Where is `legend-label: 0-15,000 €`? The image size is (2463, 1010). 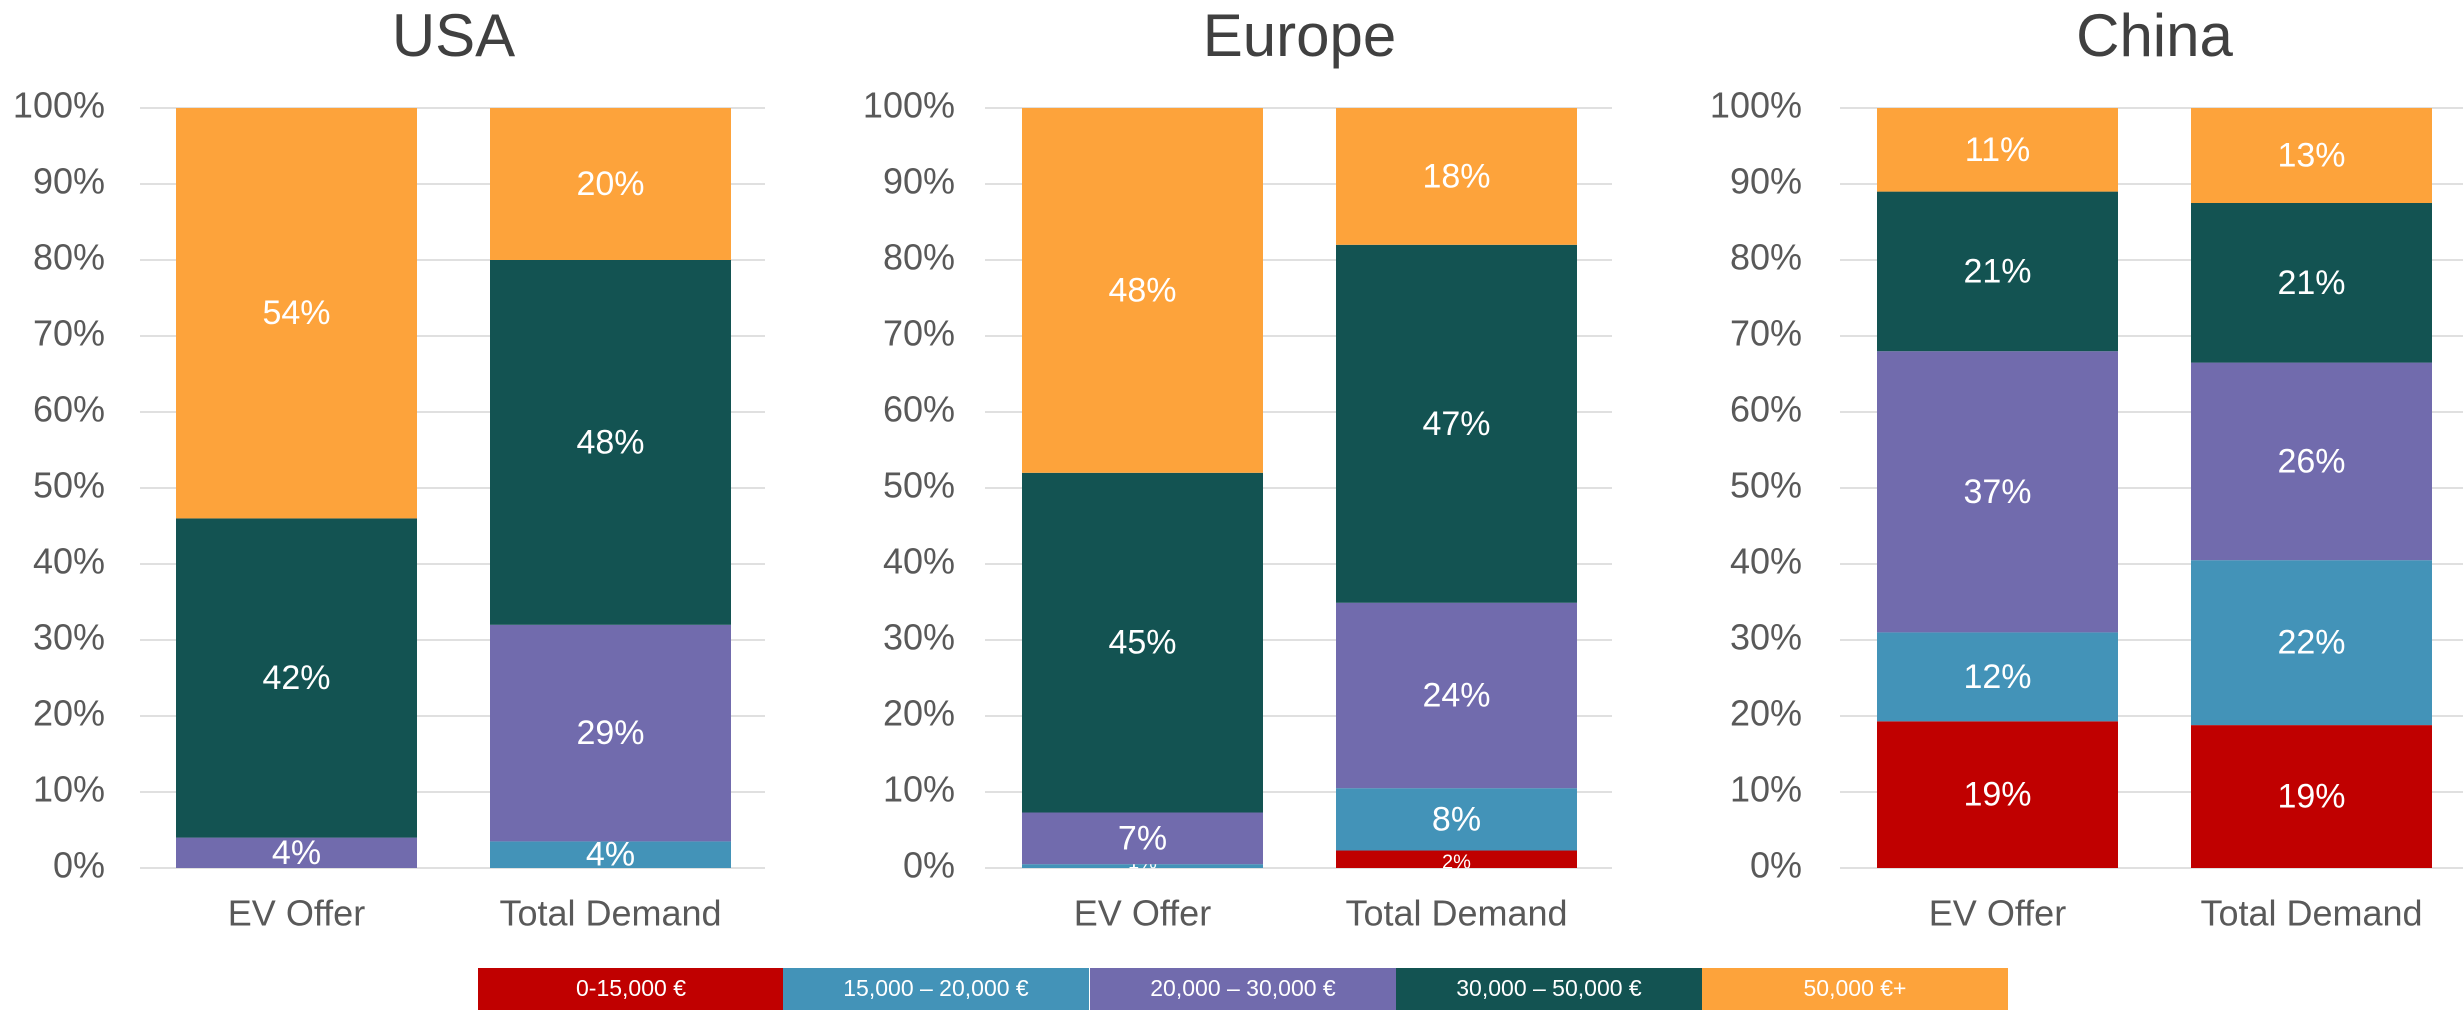 legend-label: 0-15,000 € is located at coordinates (631, 988).